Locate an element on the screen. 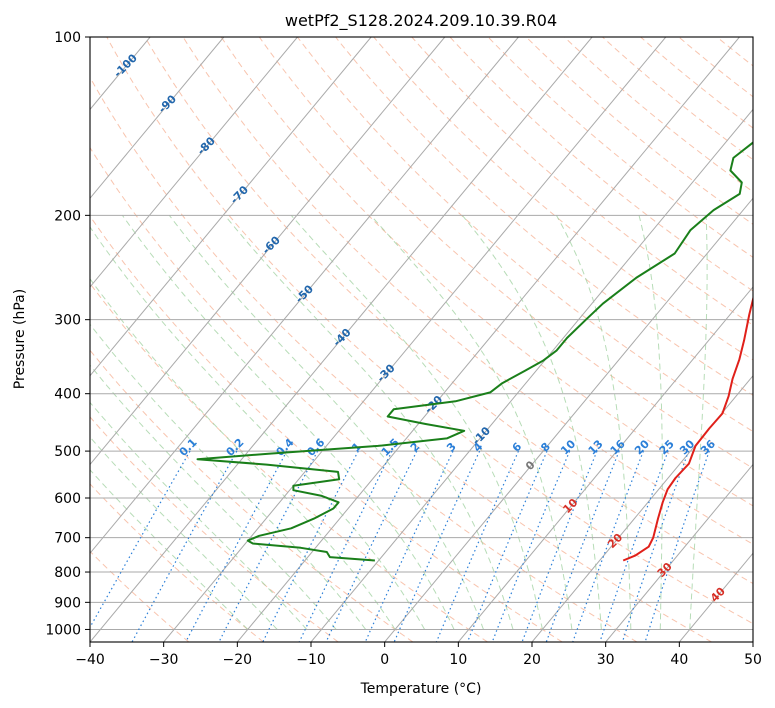 This screenshot has height=708, width=775. moist-adiabat is located at coordinates (169, 549).